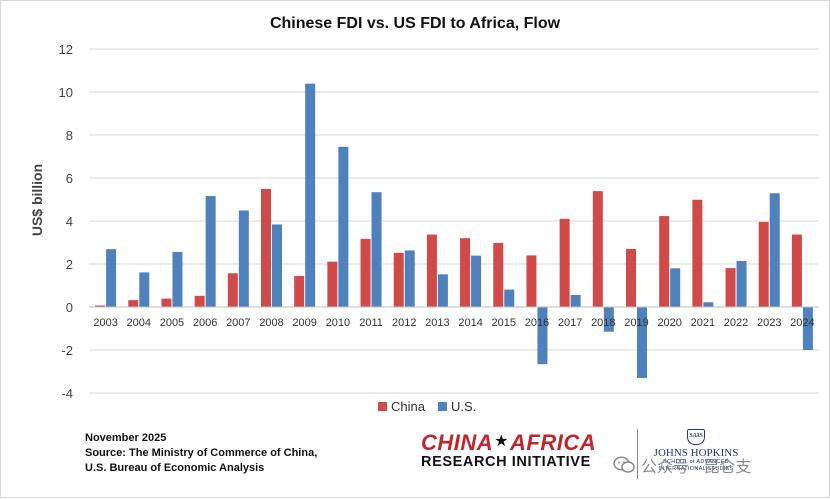 Image resolution: width=830 pixels, height=499 pixels. What do you see at coordinates (139, 323) in the screenshot?
I see `x-tick-label: 2004` at bounding box center [139, 323].